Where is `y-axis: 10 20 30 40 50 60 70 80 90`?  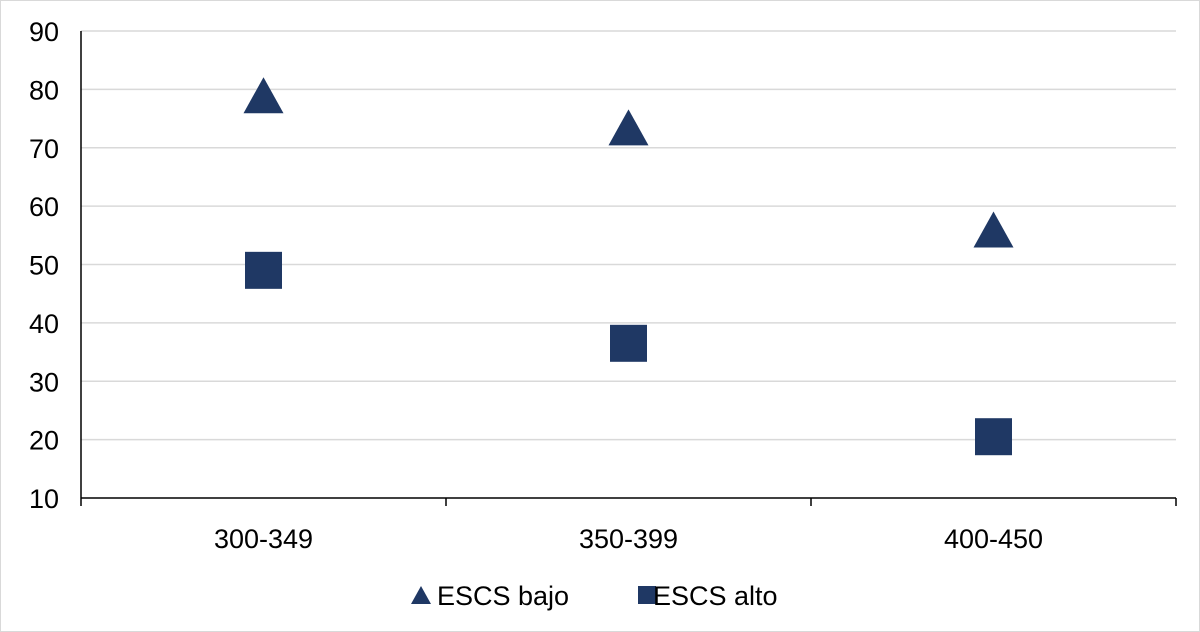 y-axis: 10 20 30 40 50 60 70 80 90 is located at coordinates (55, 265).